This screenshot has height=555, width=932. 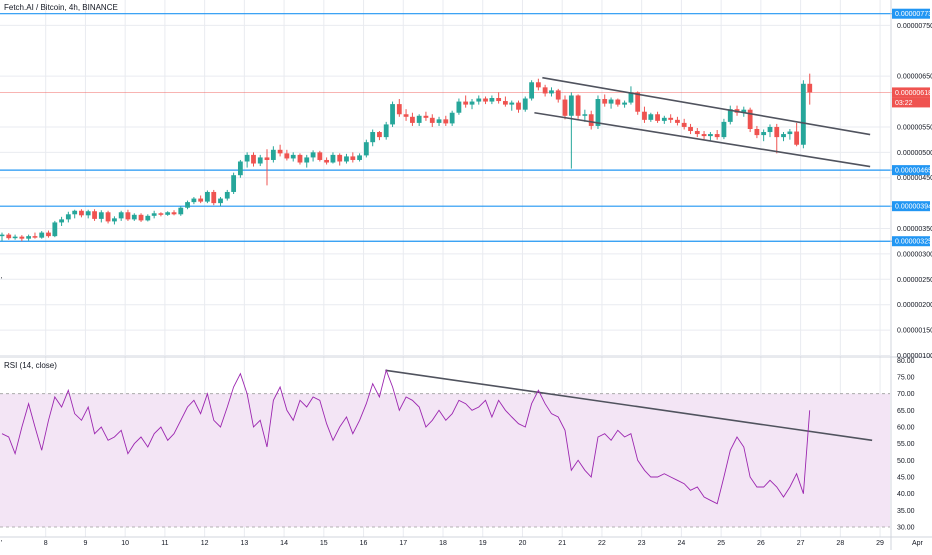 What do you see at coordinates (906, 428) in the screenshot?
I see `rsi-axis-tick: 60.00` at bounding box center [906, 428].